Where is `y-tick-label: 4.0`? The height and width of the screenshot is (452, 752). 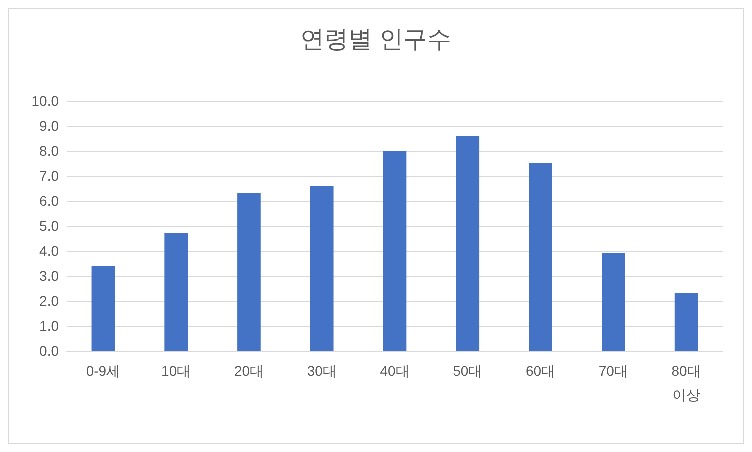 y-tick-label: 4.0 is located at coordinates (50, 251).